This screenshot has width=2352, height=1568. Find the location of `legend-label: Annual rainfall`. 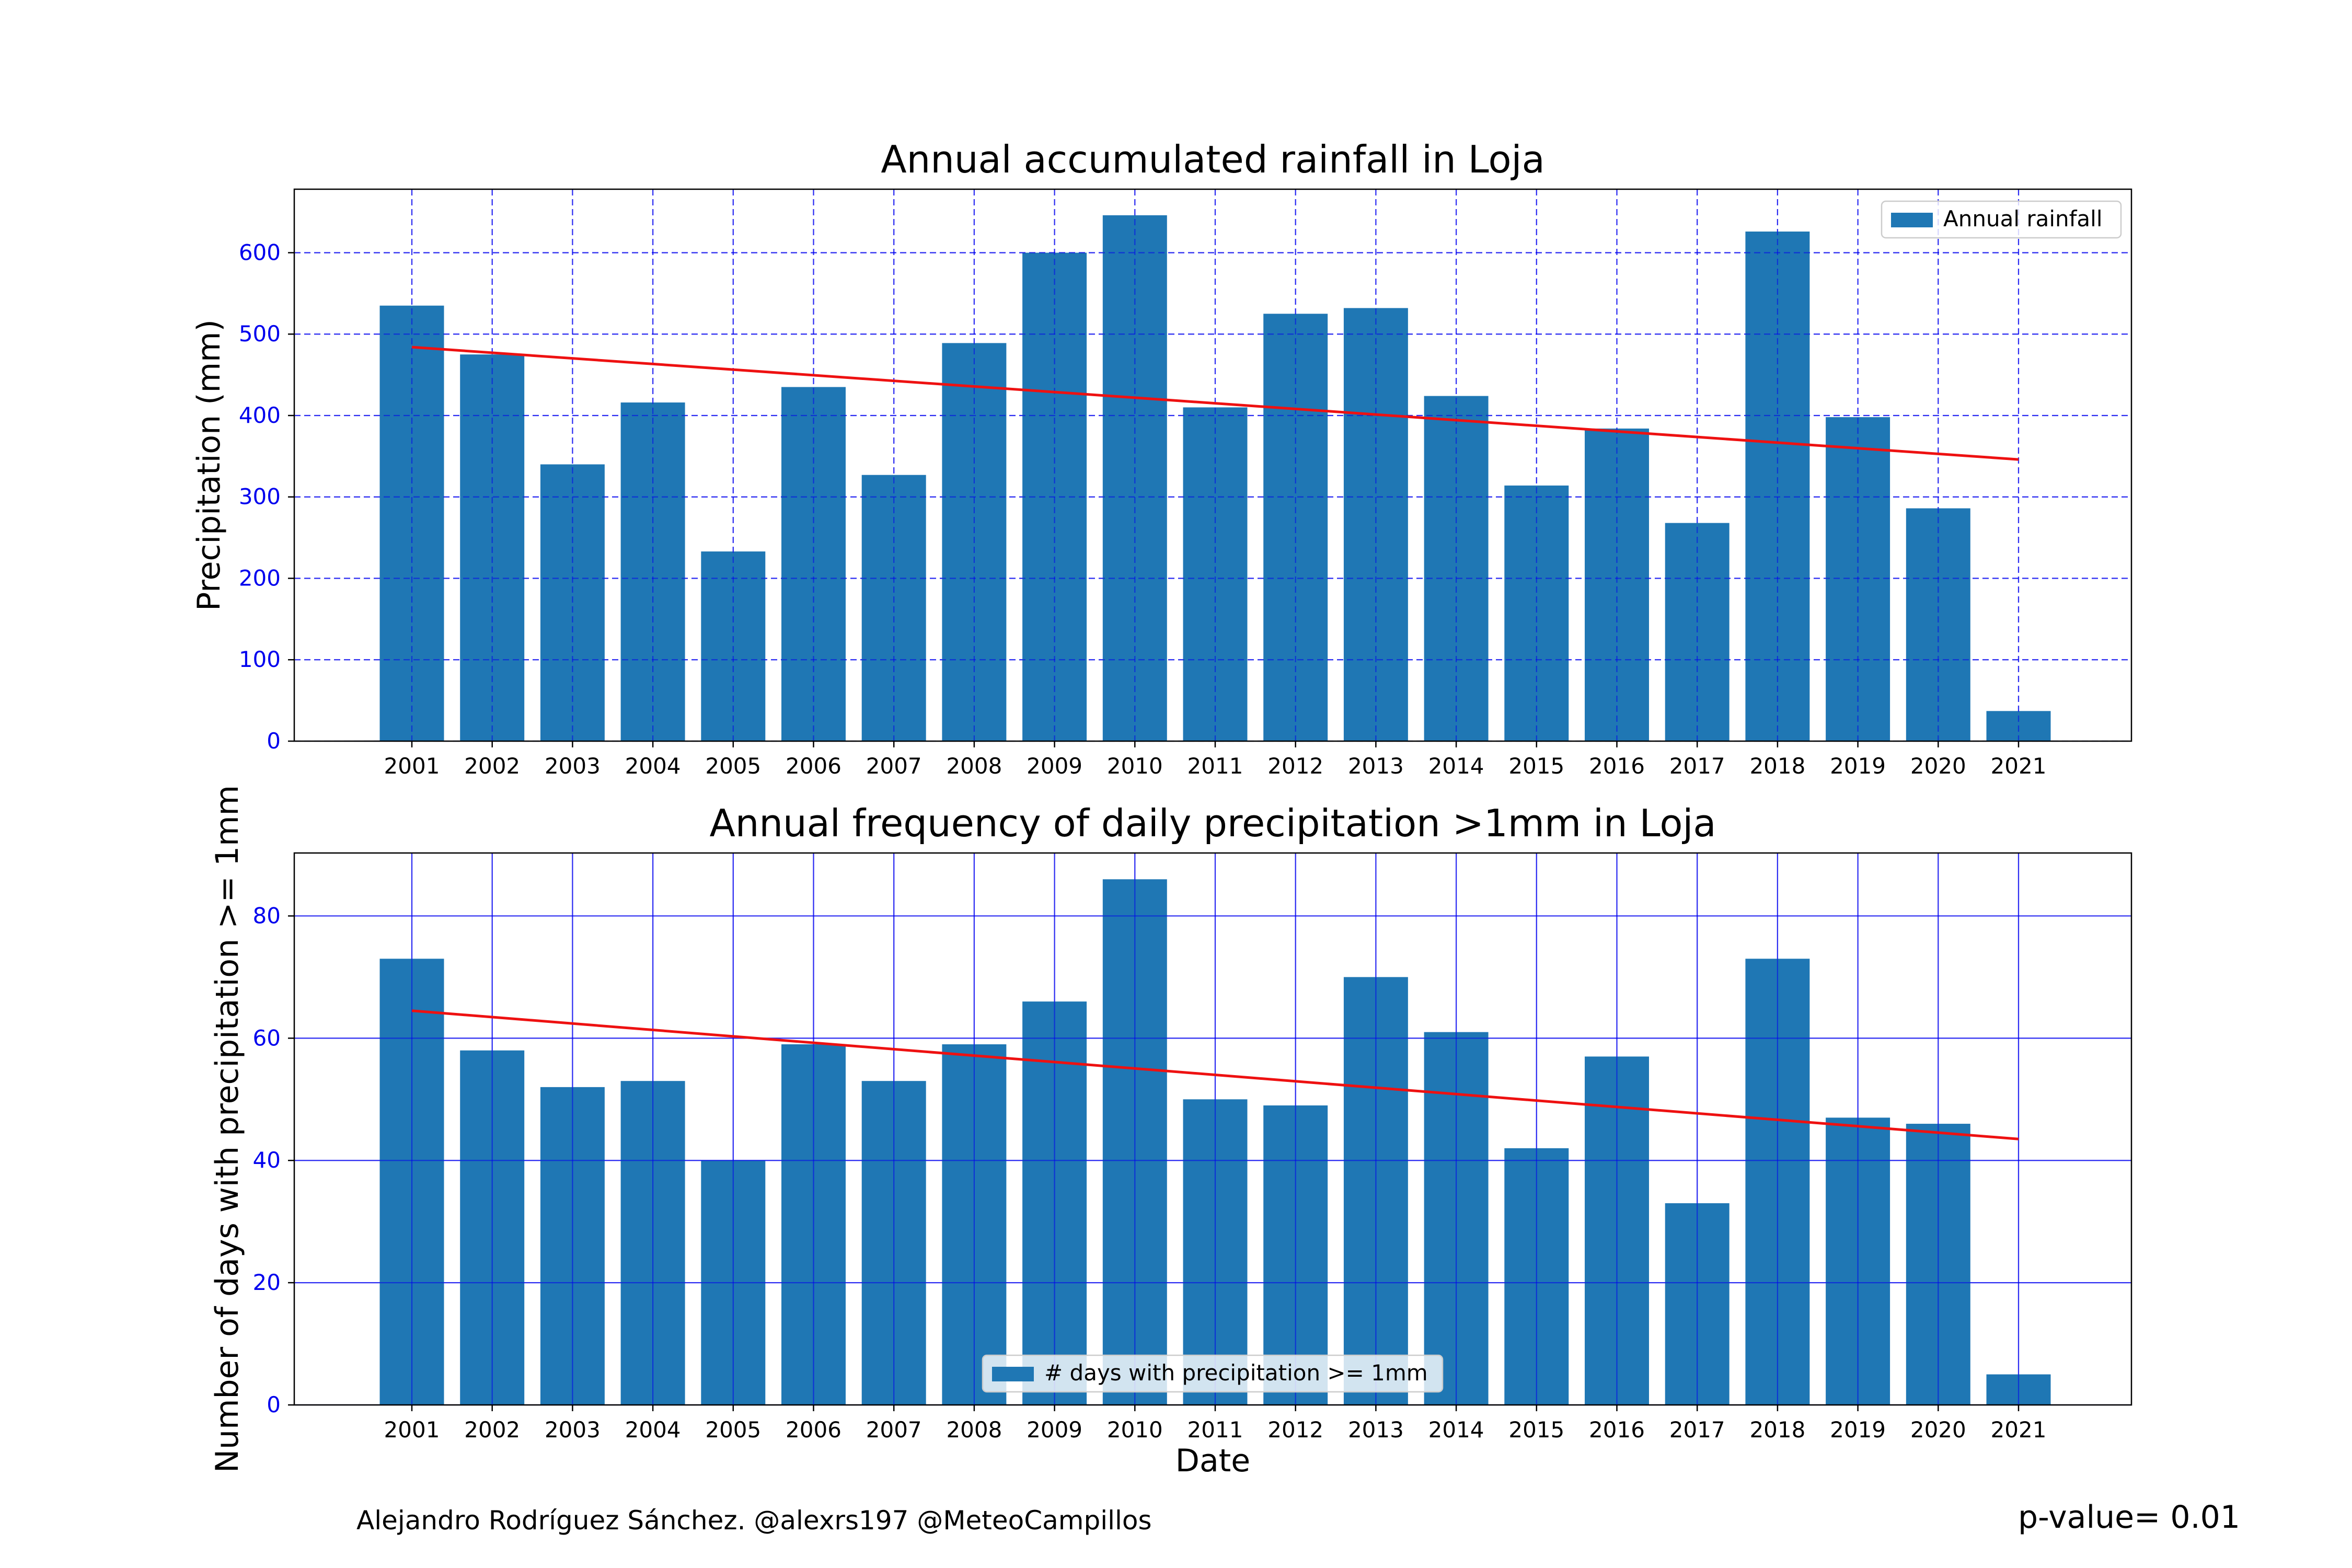

legend-label: Annual rainfall is located at coordinates (2023, 219).